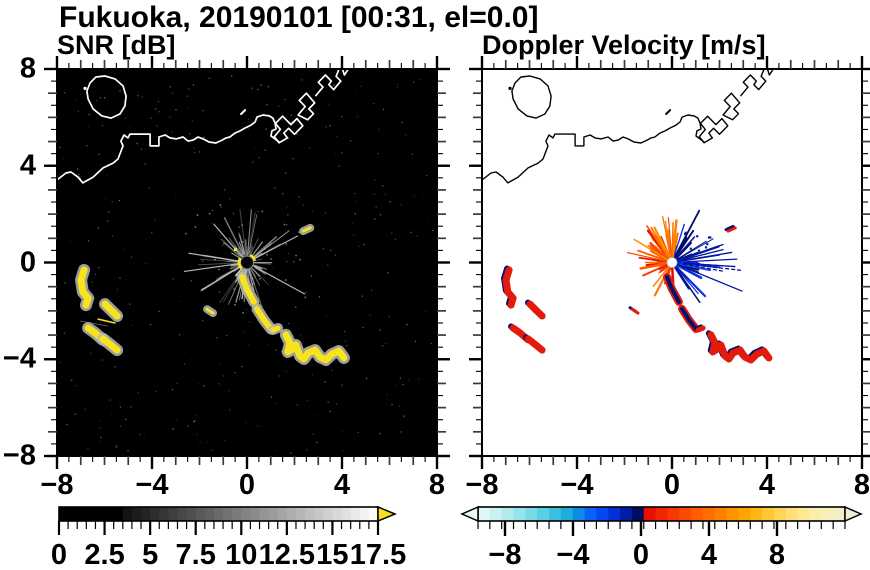  Describe the element at coordinates (342, 485) in the screenshot. I see `snr-x-tick-label: 4` at that location.